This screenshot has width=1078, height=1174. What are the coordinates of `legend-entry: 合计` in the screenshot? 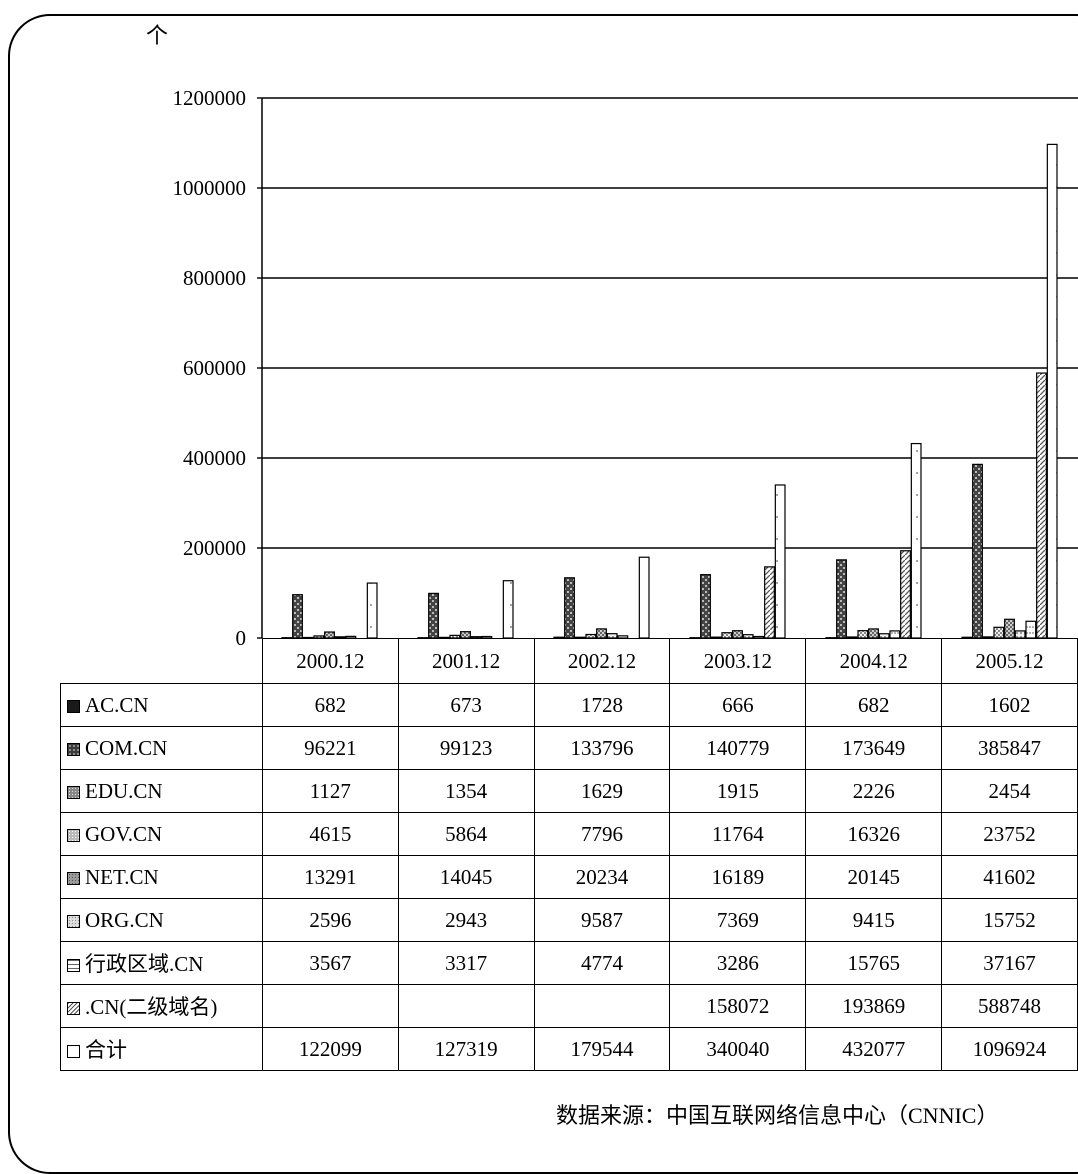 It's located at (161, 1049).